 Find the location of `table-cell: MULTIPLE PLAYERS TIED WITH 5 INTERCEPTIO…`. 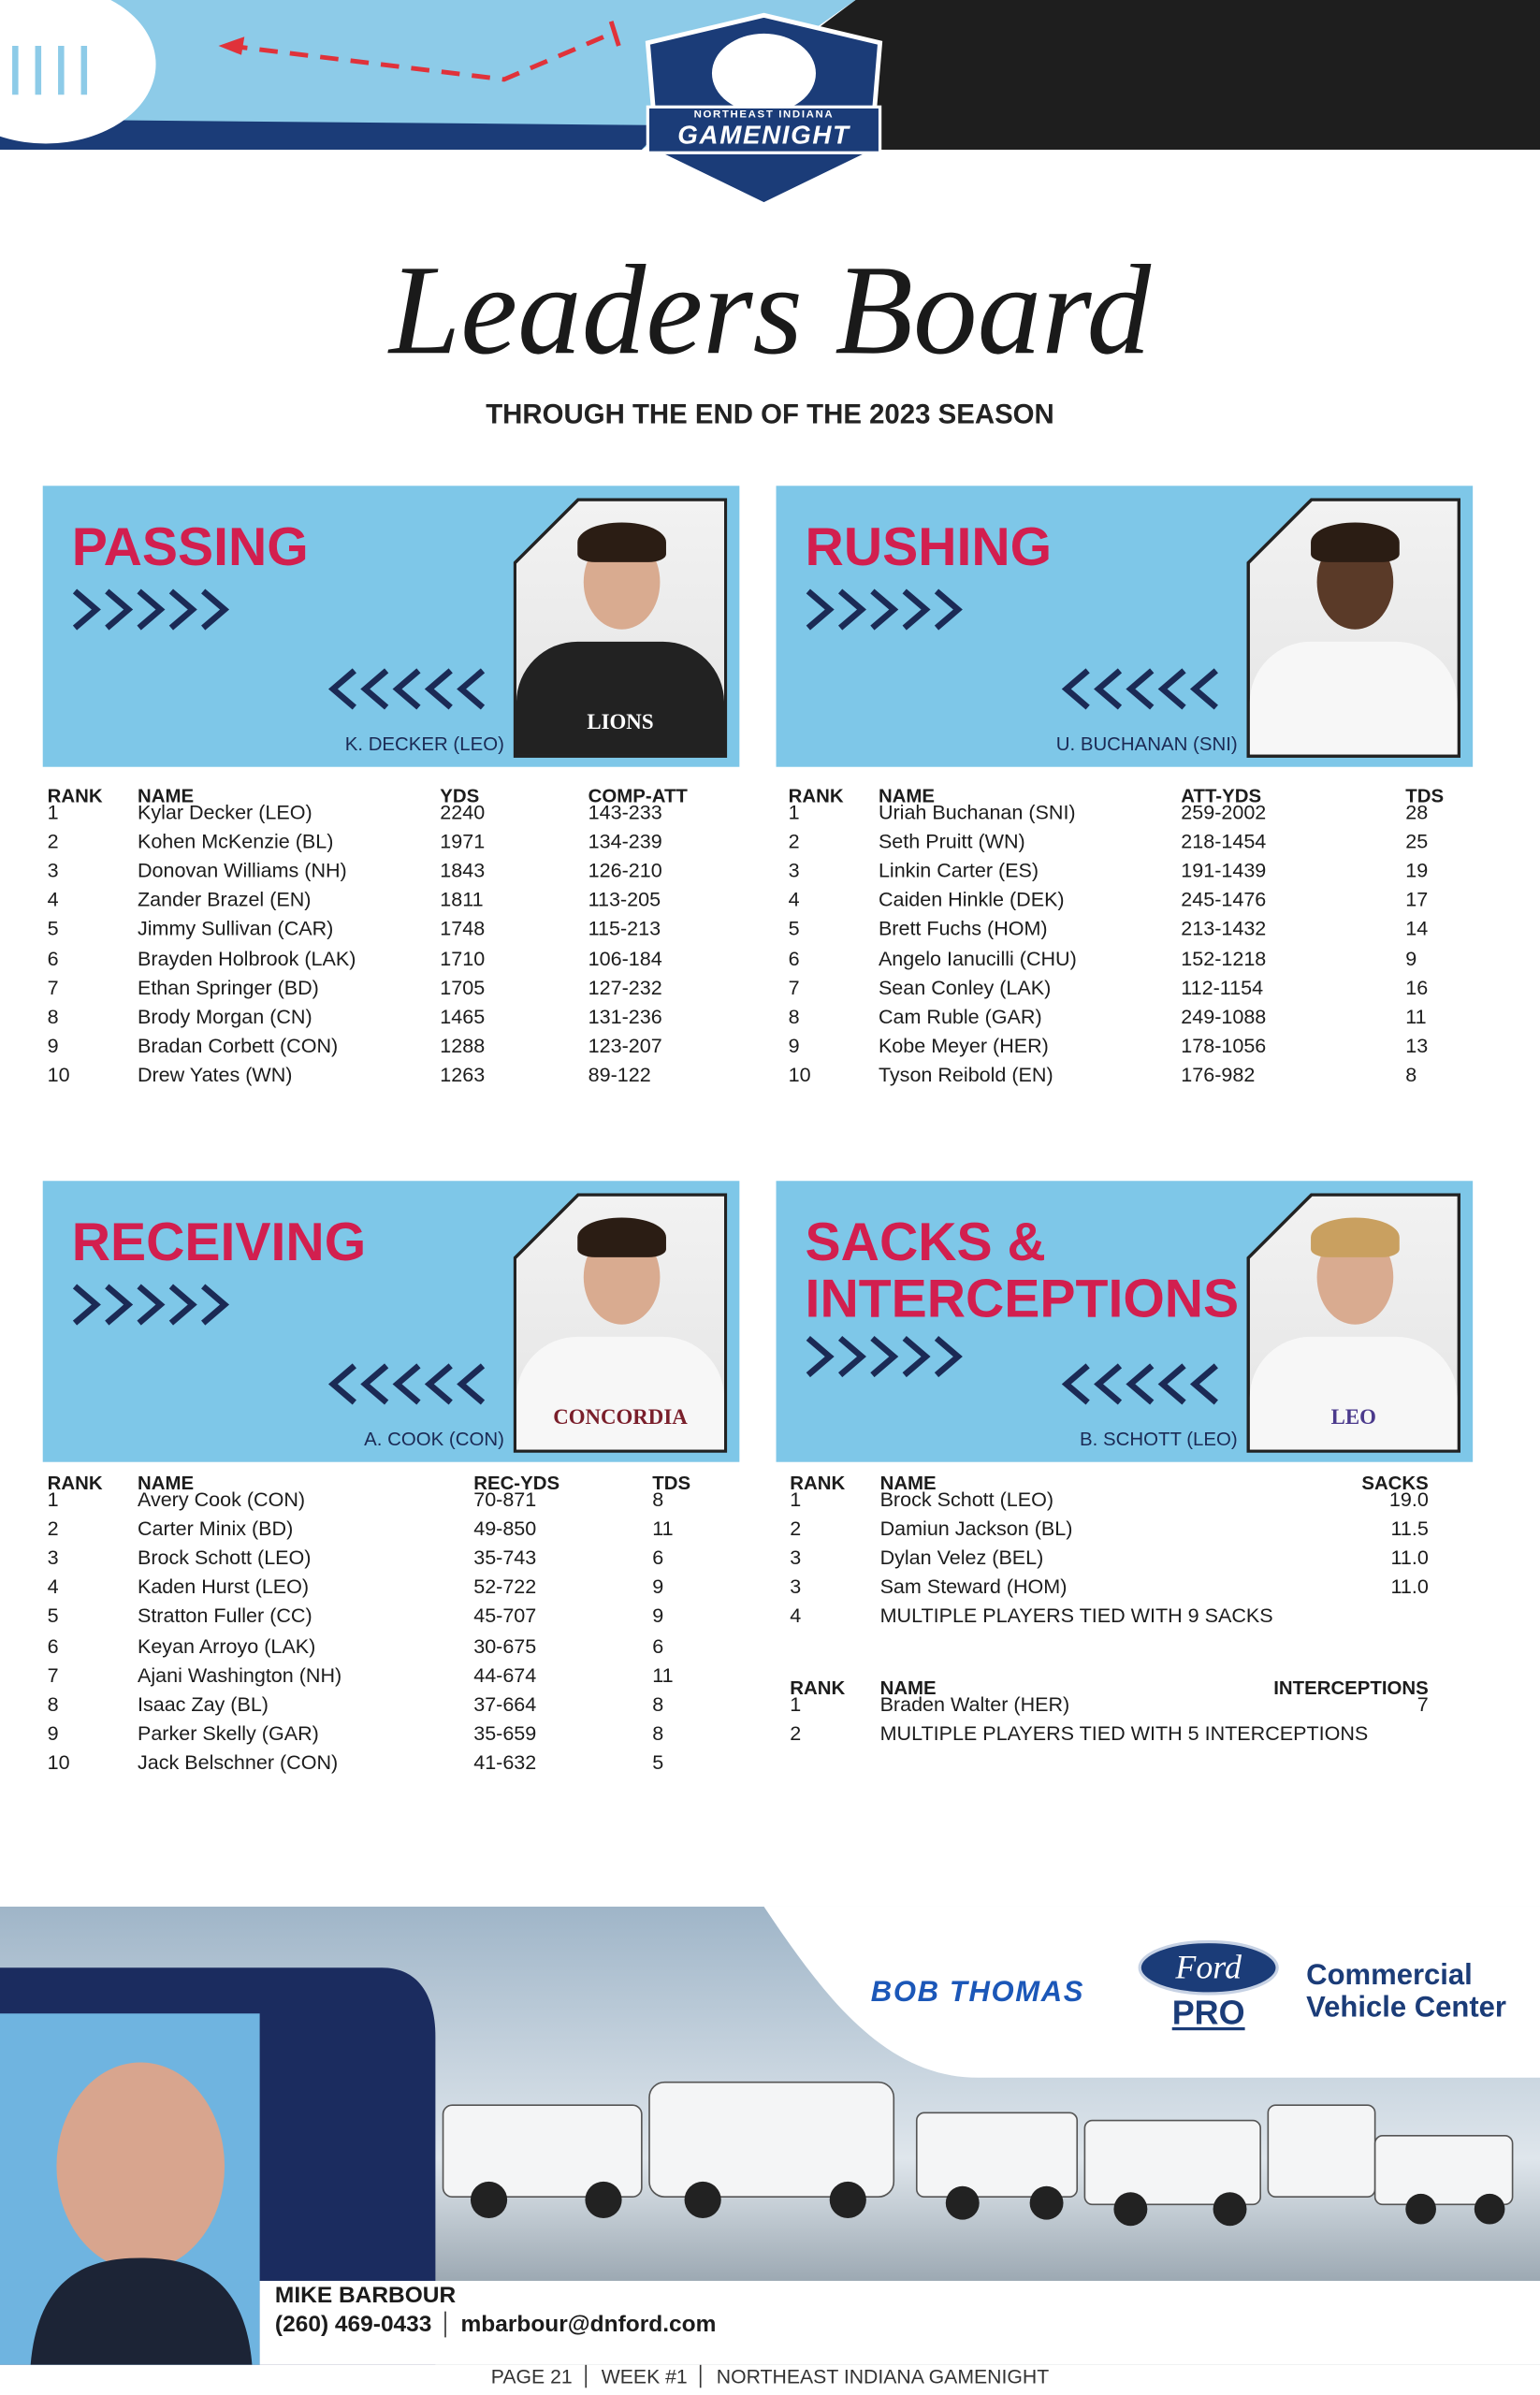

table-cell: MULTIPLE PLAYERS TIED WITH 5 INTERCEPTIO… is located at coordinates (1124, 1733).